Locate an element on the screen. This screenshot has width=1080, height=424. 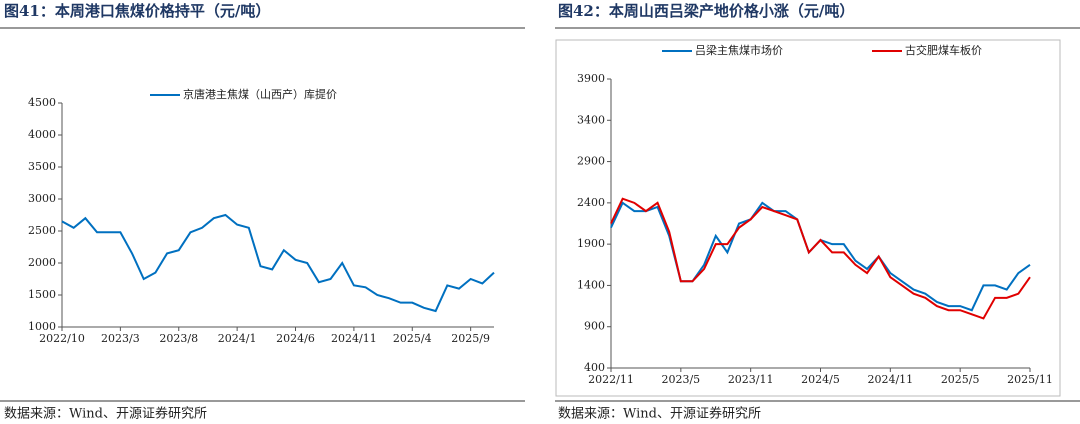
legend-label: 京唐港主焦煤（山西产）库提价 is located at coordinates (260, 94).